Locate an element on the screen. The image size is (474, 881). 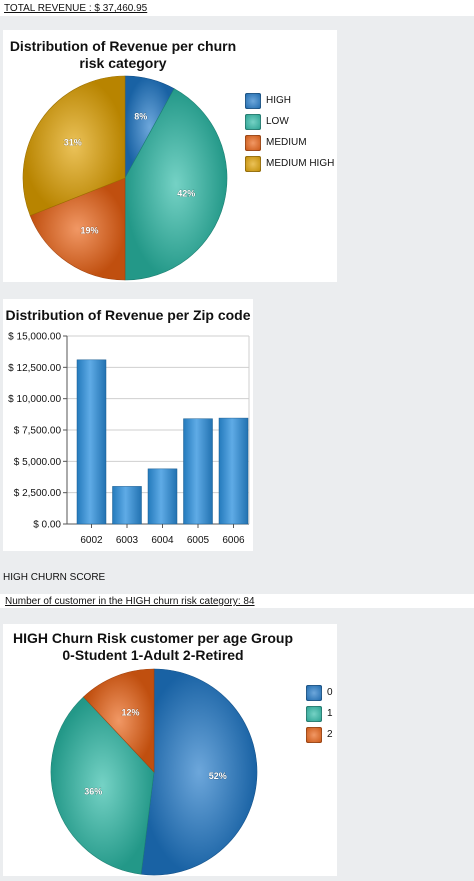
zip-y-tick-label: $ 2,500.00 is located at coordinates (38, 493).